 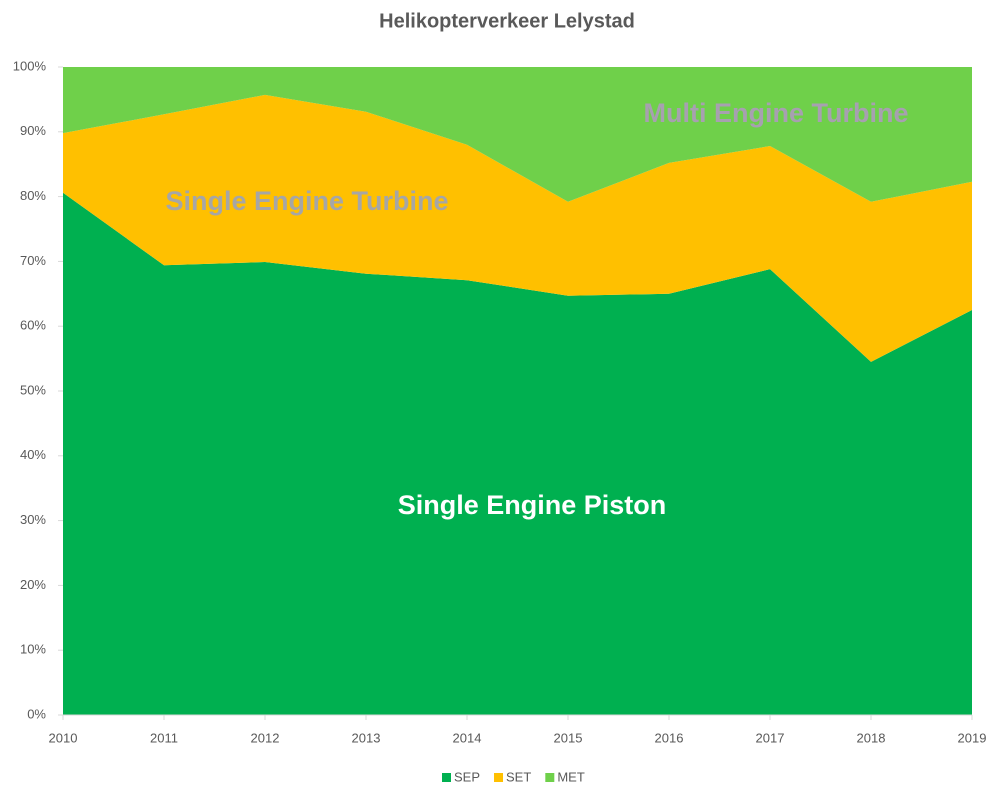 I want to click on y-tick-label: 40%, so click(x=33, y=454).